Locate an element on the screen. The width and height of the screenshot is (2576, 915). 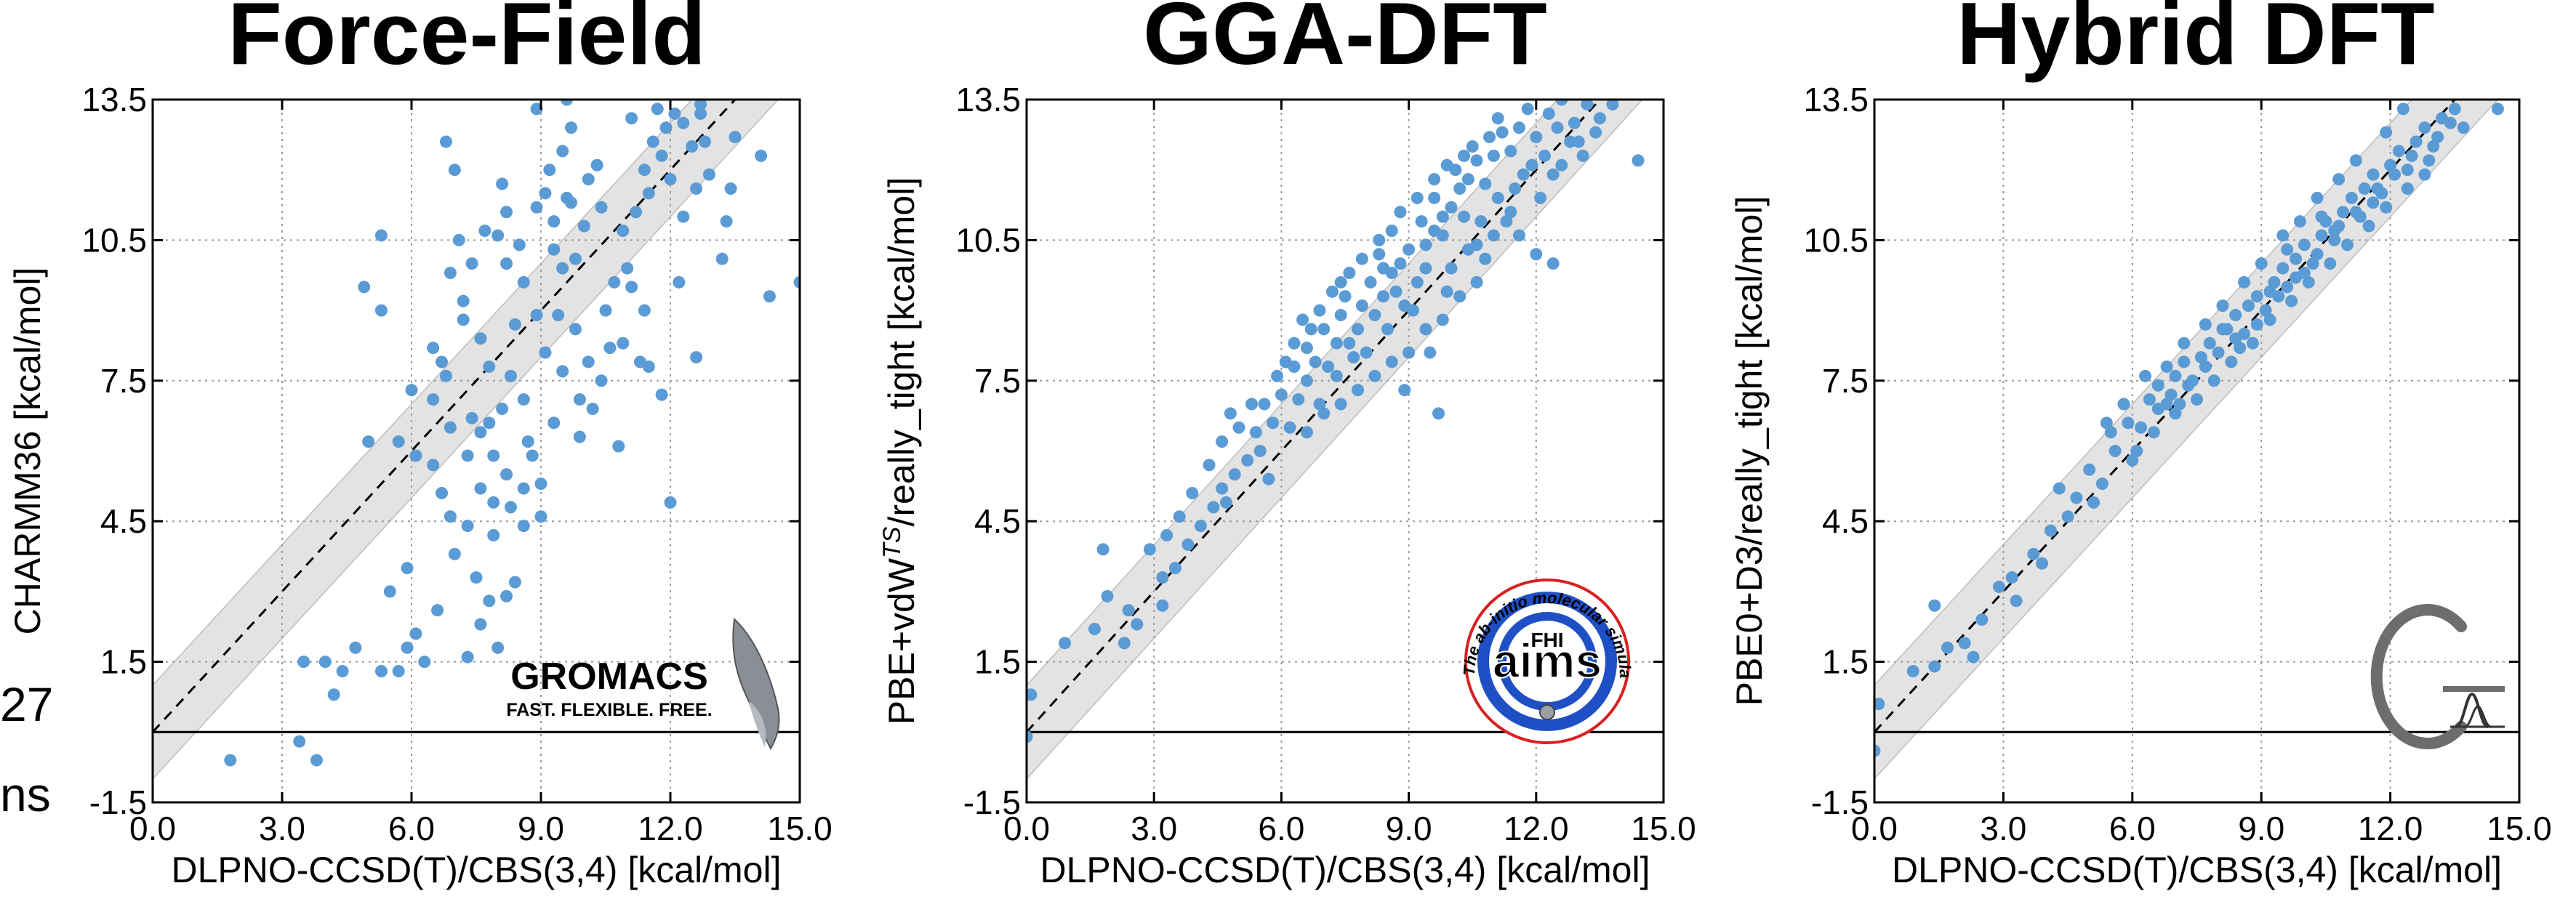
aims-fhi: FHI is located at coordinates (1546, 640).